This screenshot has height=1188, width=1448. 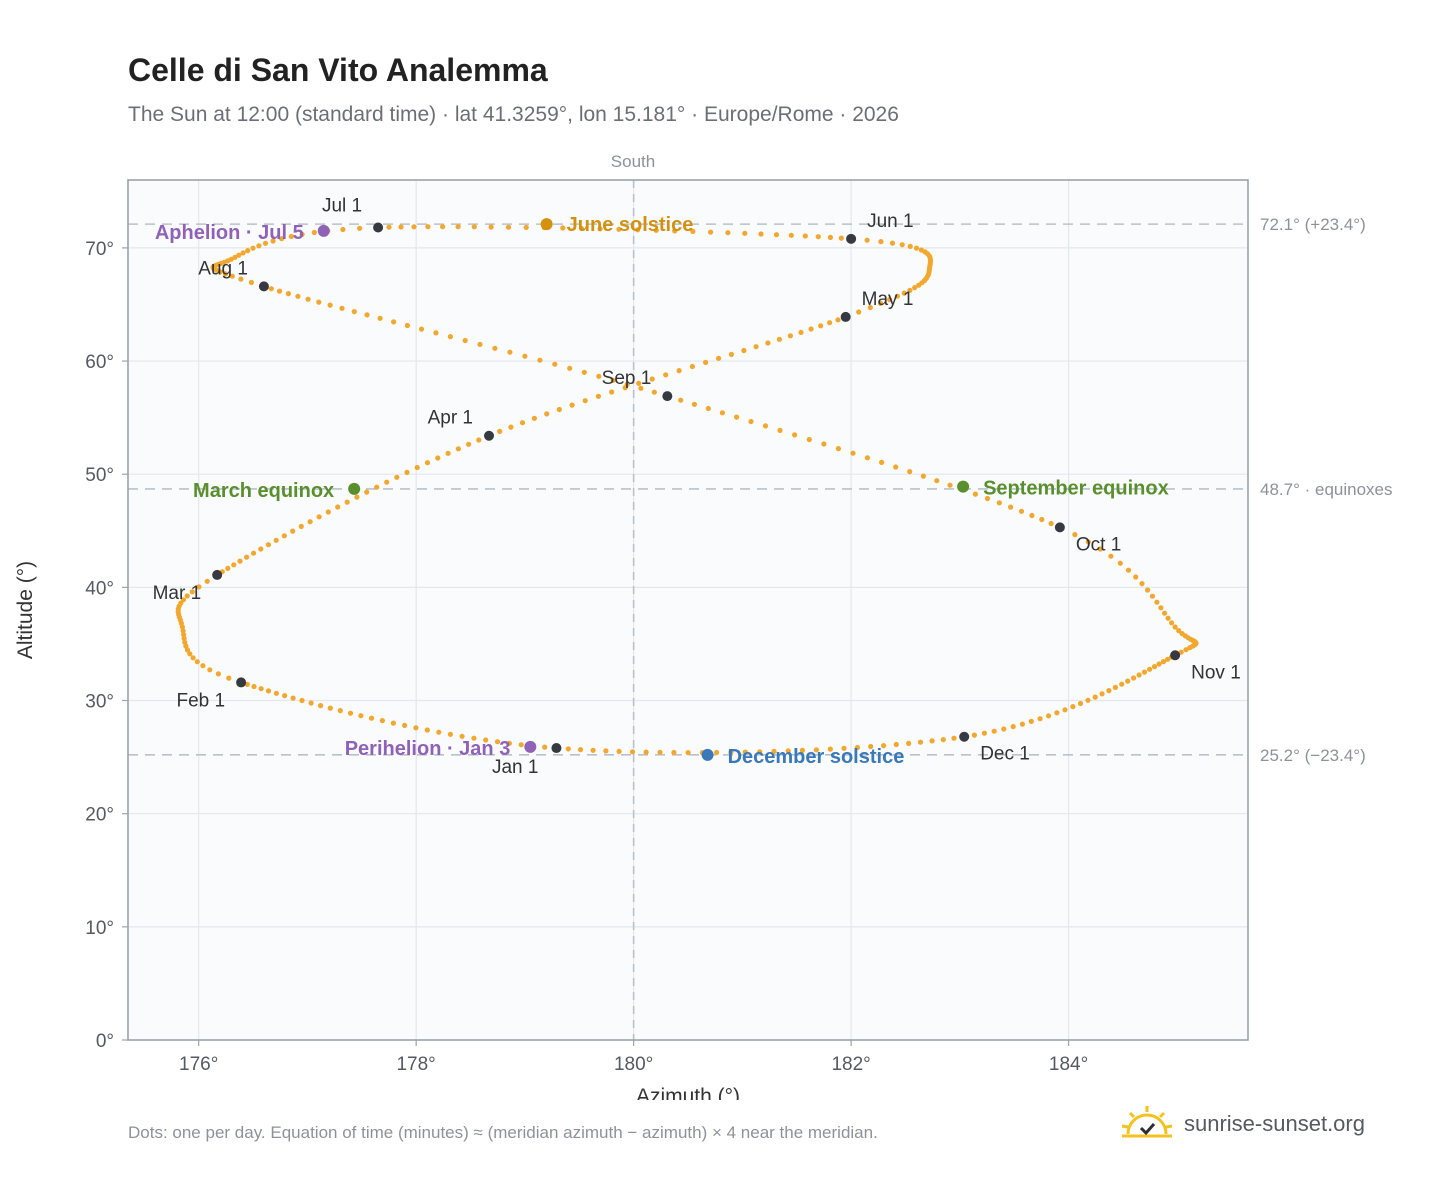 What do you see at coordinates (342, 206) in the screenshot?
I see `month-label: Jul 1` at bounding box center [342, 206].